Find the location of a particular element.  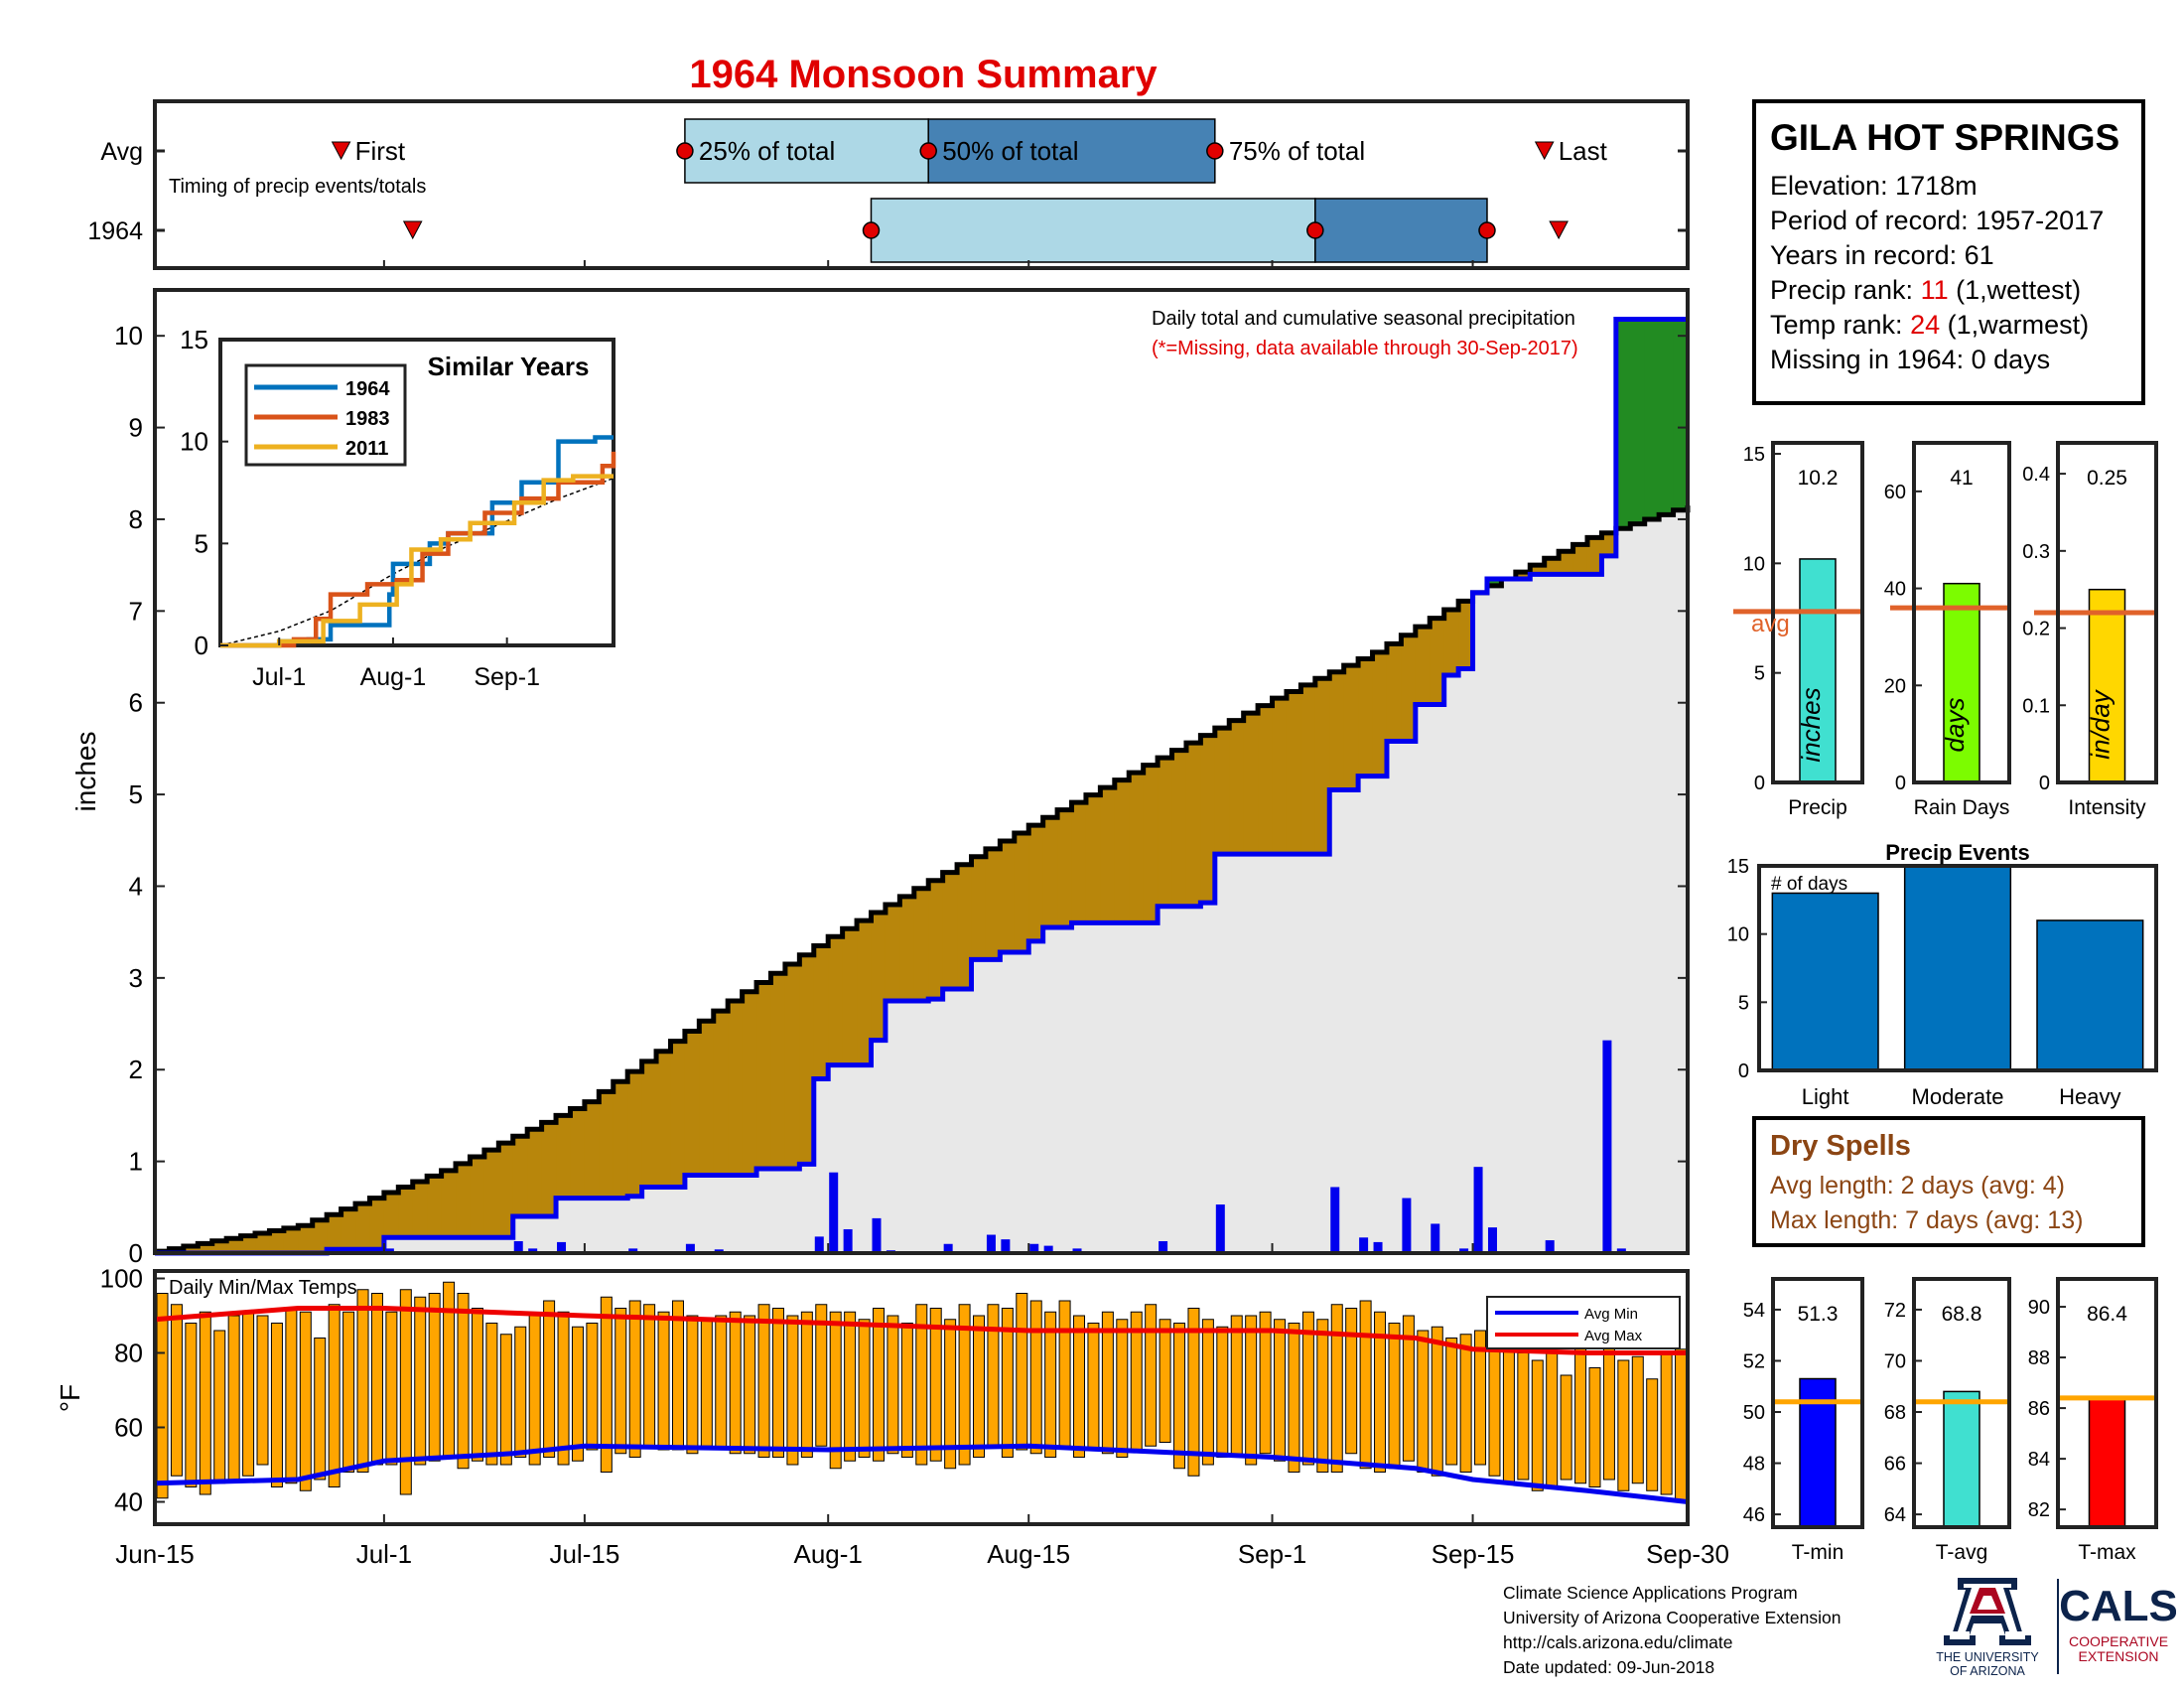

svg-text: THE UNIVERSITY is located at coordinates (1987, 1657).